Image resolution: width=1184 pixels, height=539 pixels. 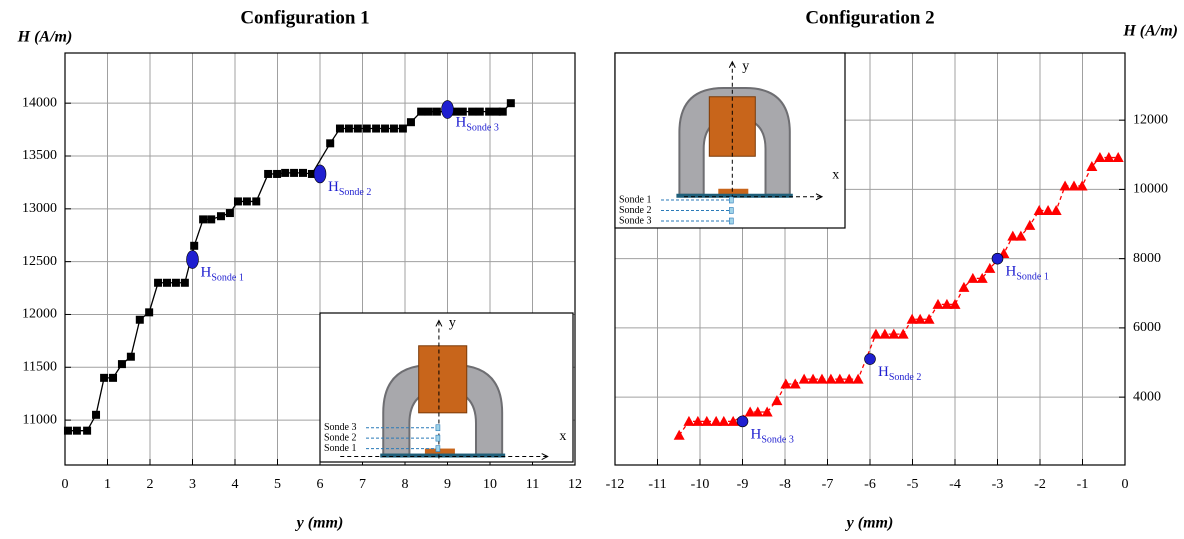 What do you see at coordinates (532, 484) in the screenshot?
I see `x-tick-label: 11` at bounding box center [532, 484].